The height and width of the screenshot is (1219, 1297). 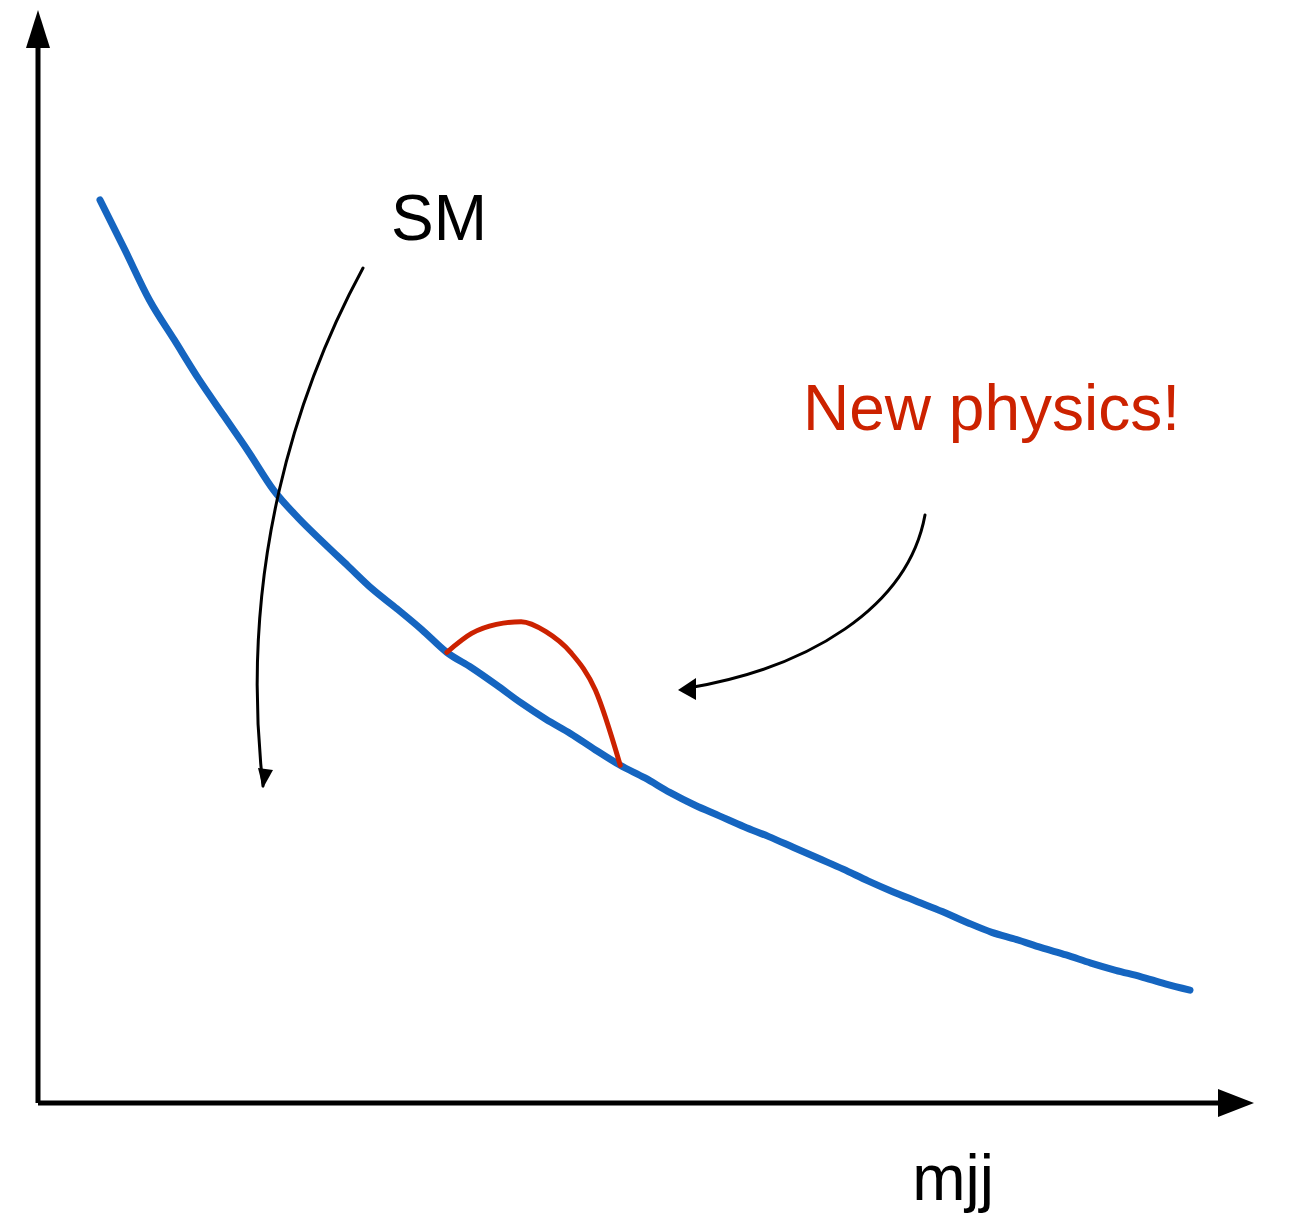 What do you see at coordinates (439, 218) in the screenshot?
I see `annotation: SM` at bounding box center [439, 218].